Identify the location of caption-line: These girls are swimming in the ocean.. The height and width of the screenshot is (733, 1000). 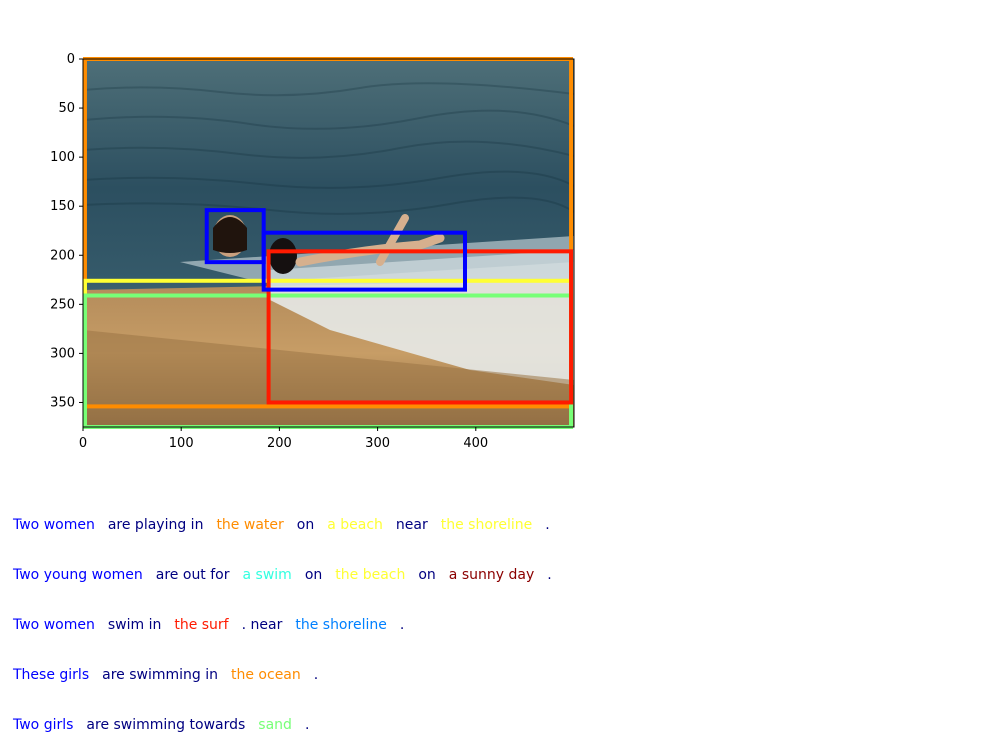
(165, 675).